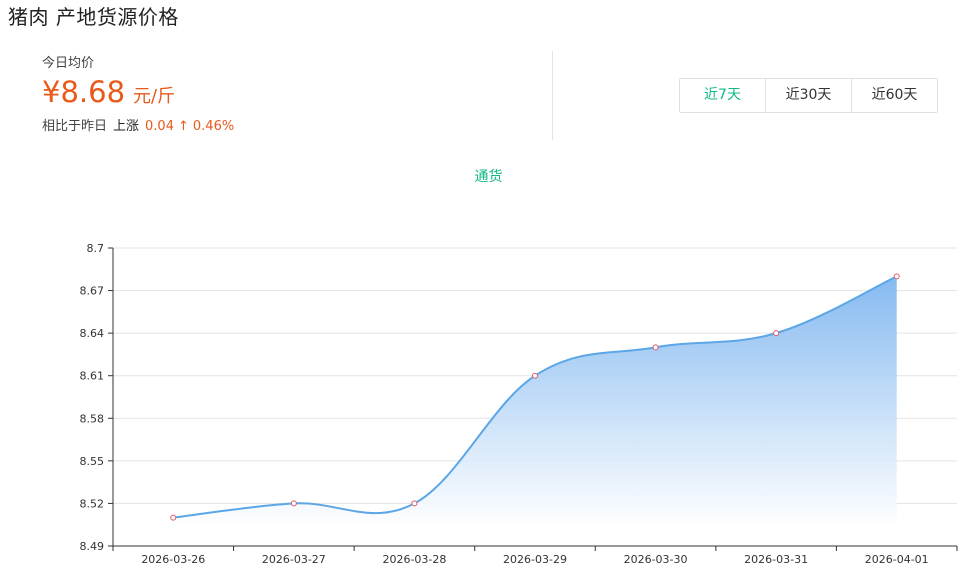  I want to click on change-amount: 0.04, so click(159, 126).